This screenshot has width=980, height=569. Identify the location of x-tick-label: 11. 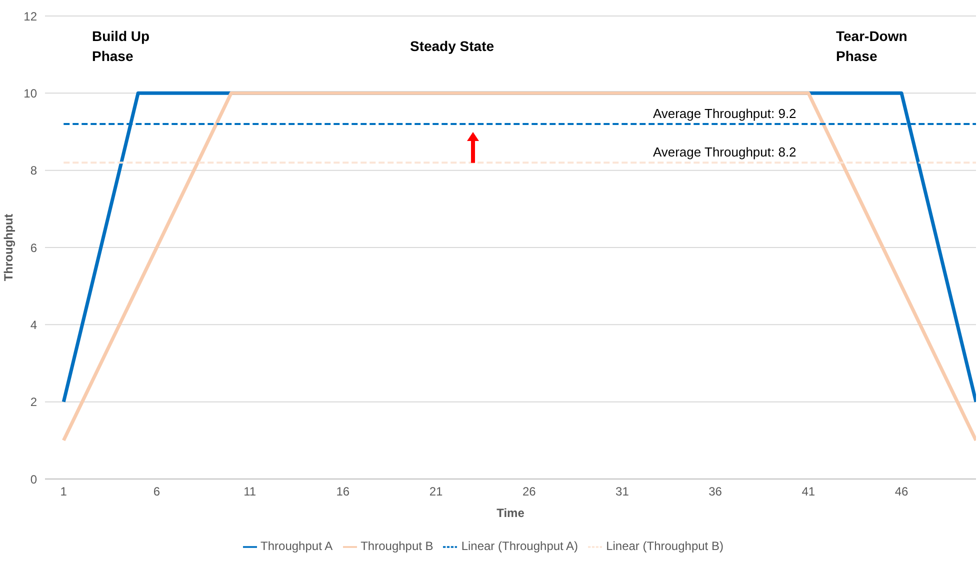
(250, 491).